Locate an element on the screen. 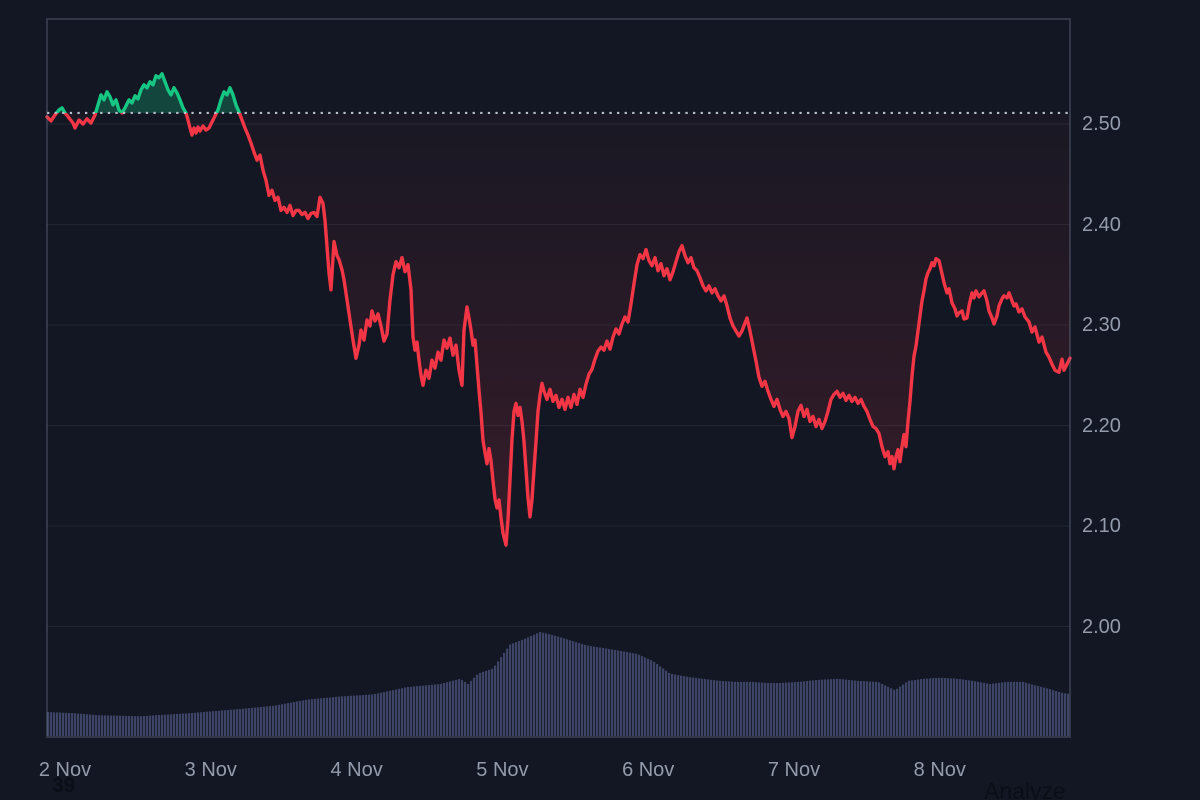 The width and height of the screenshot is (1200, 800). x-axis-label: 2 Nov is located at coordinates (65, 770).